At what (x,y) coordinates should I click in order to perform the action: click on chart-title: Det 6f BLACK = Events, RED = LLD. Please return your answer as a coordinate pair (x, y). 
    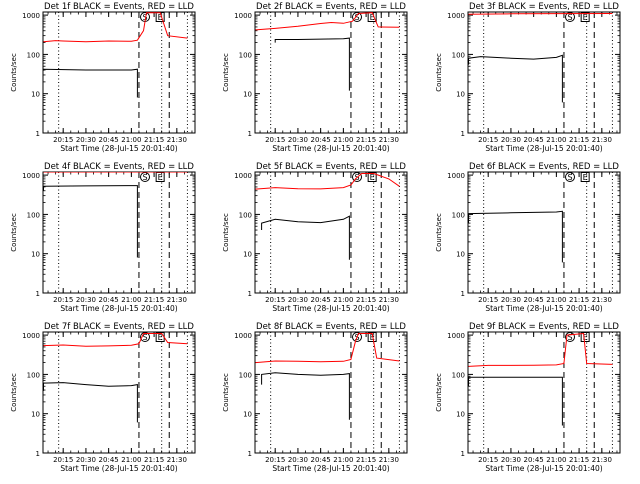
    Looking at the image, I should click on (544, 167).